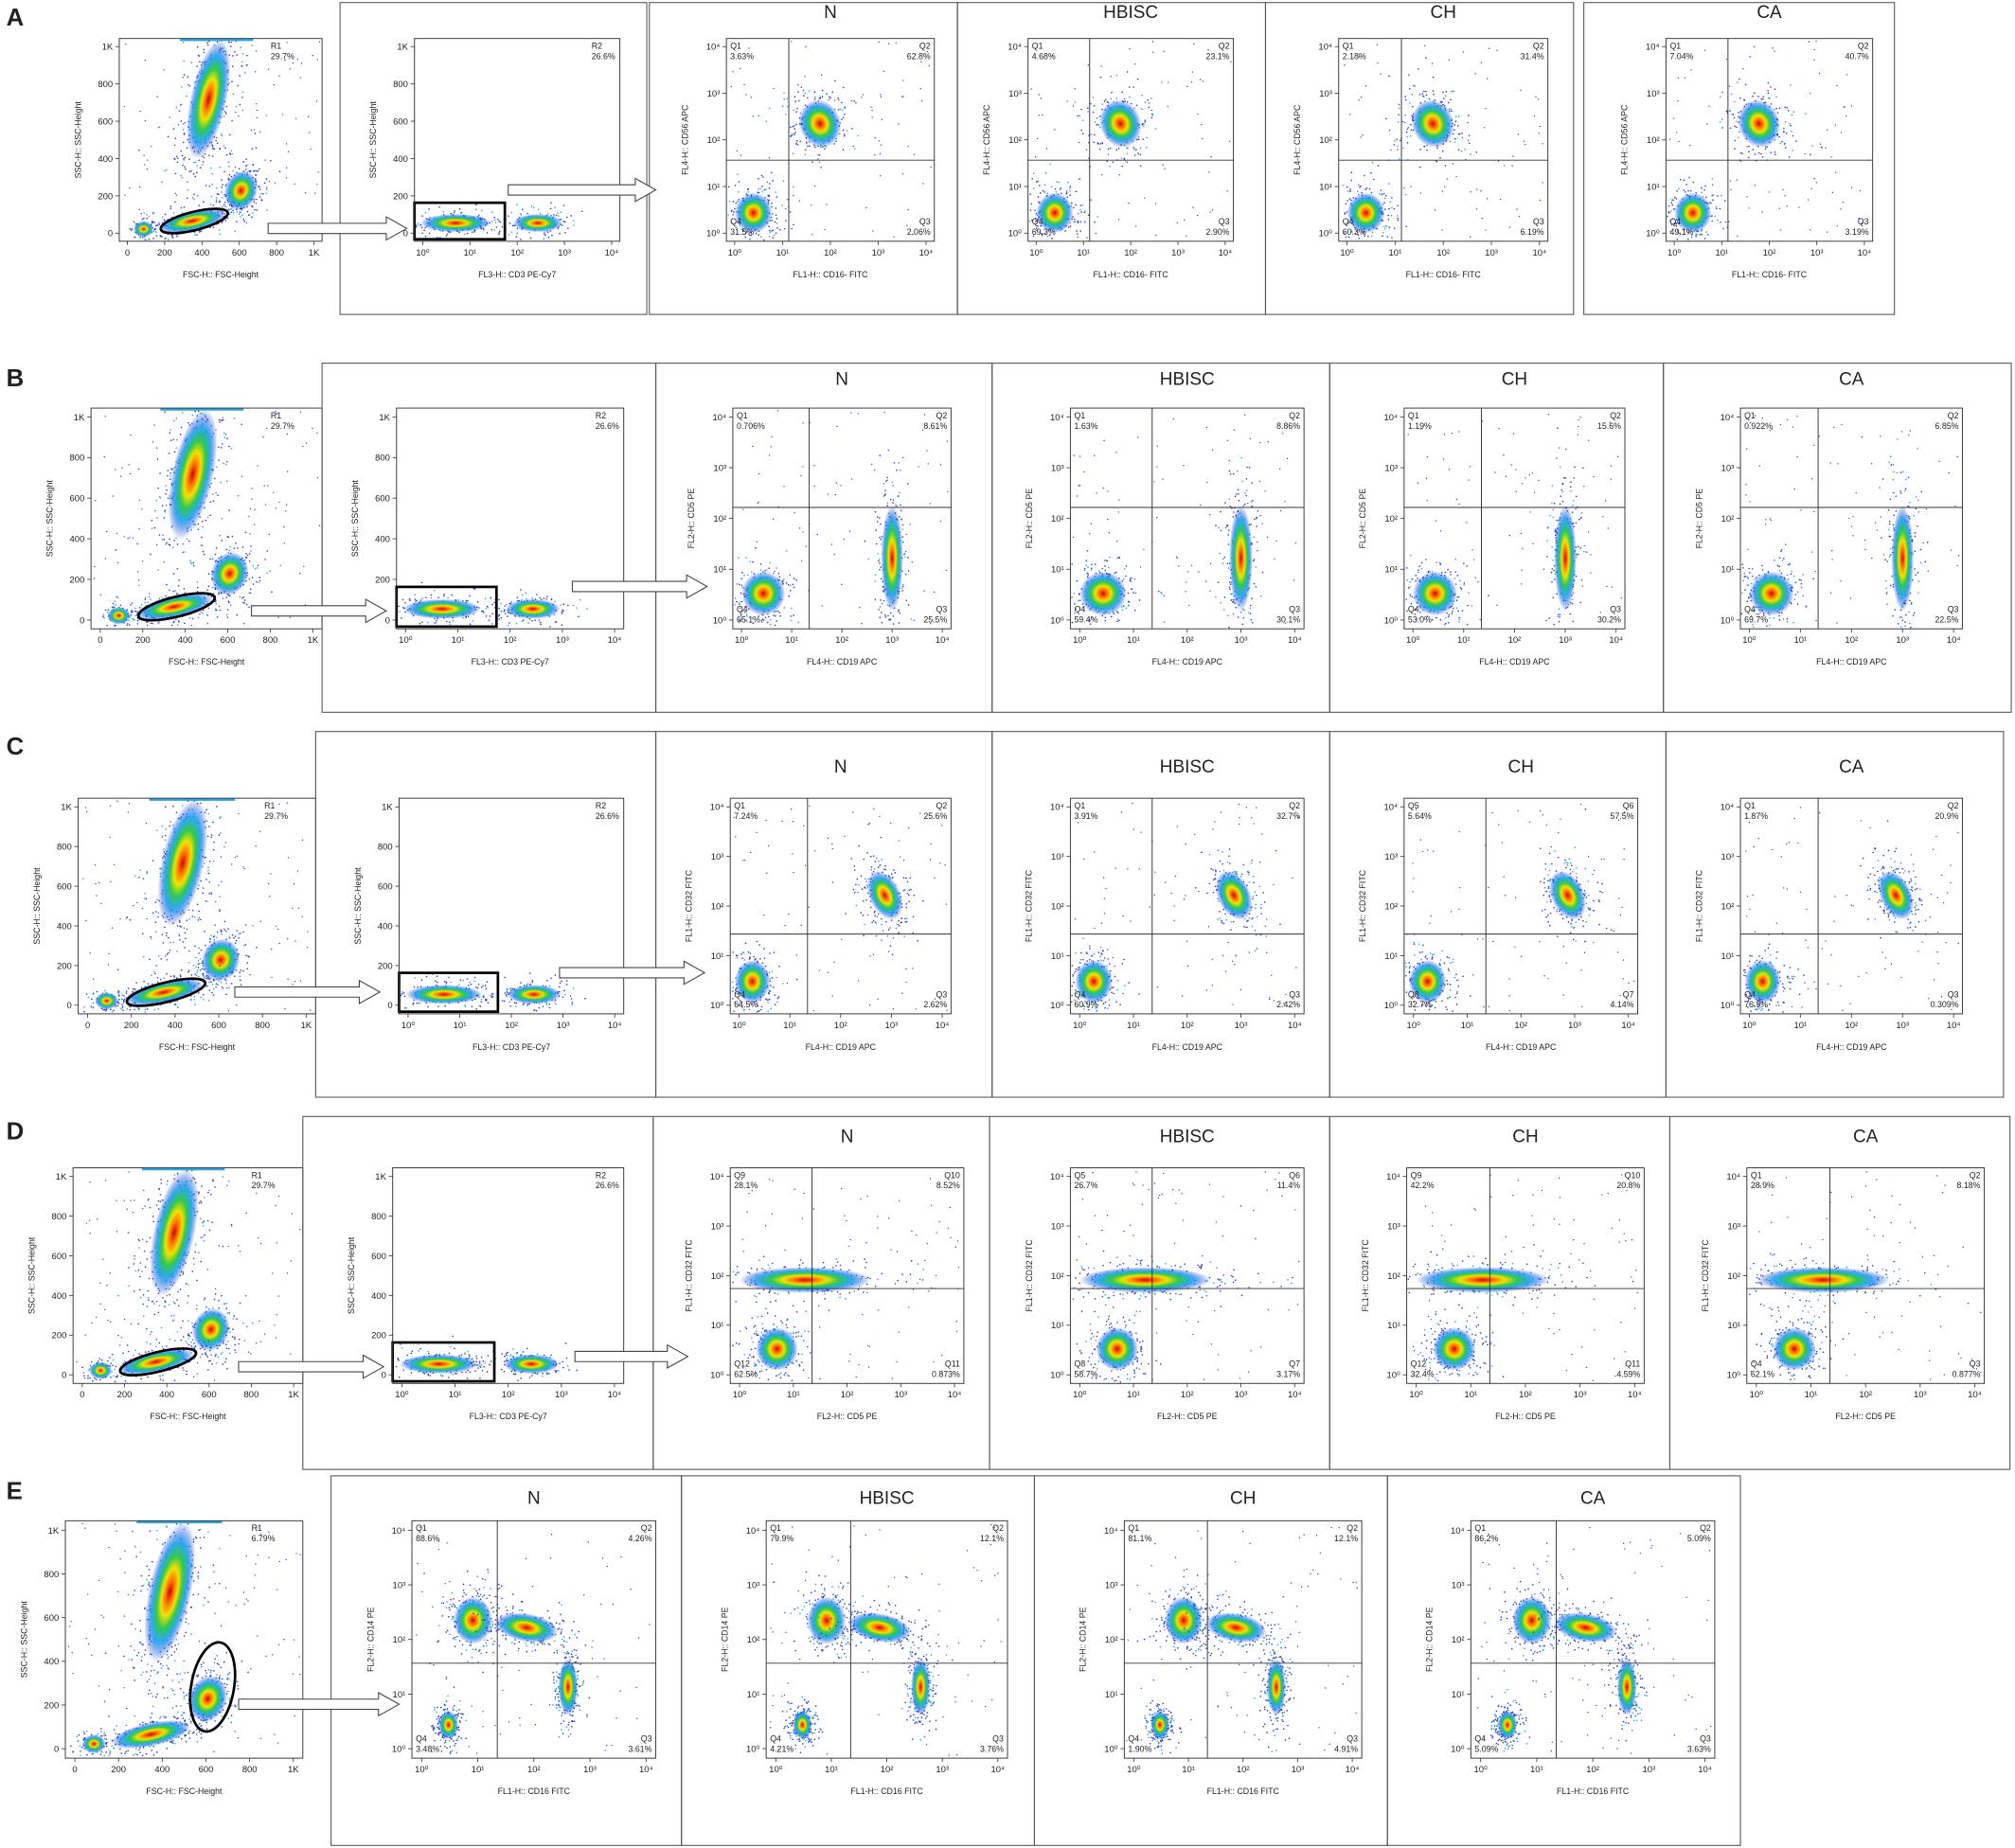 This screenshot has height=1848, width=2015. Describe the element at coordinates (400, 159) in the screenshot. I see `y-tick-label: 400` at that location.